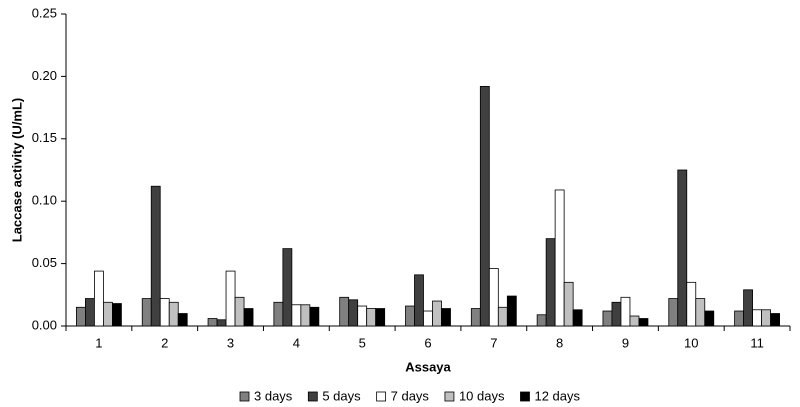  Describe the element at coordinates (98, 342) in the screenshot. I see `x-tick-label: 1` at that location.